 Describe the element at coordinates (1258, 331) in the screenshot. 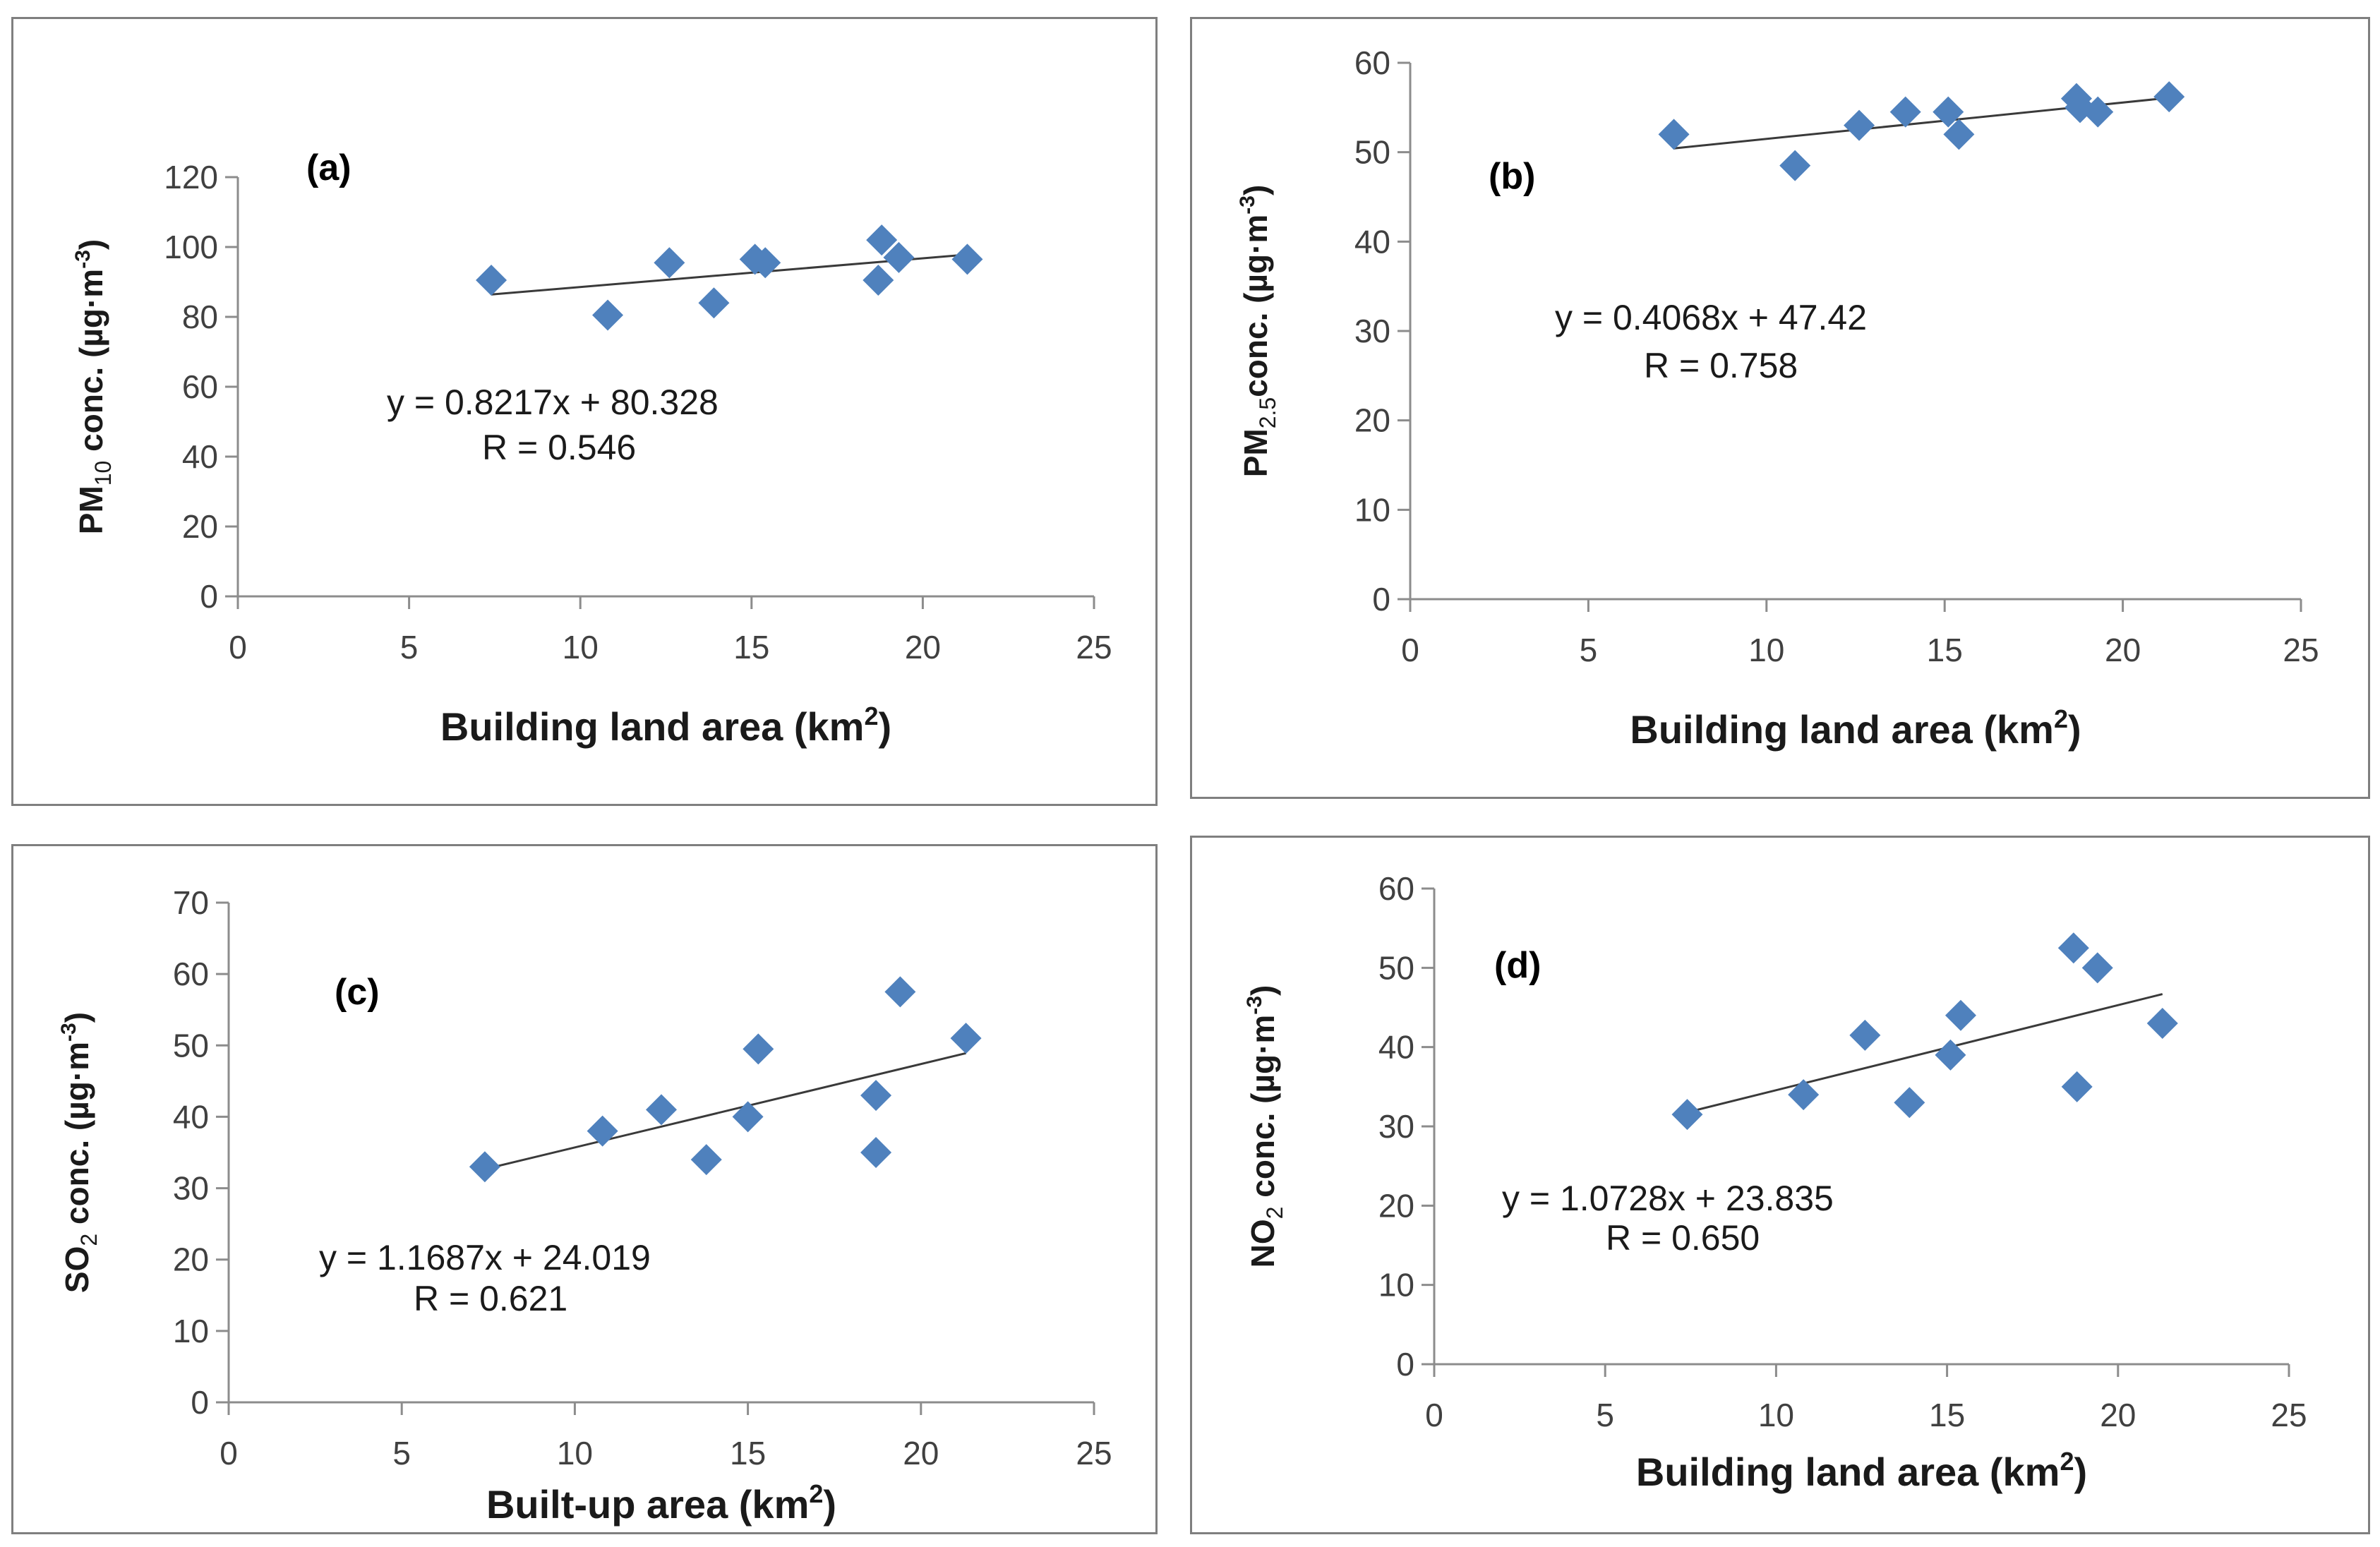

I see `y-axis-title: PM2.5conc. (µg·m-3)` at that location.